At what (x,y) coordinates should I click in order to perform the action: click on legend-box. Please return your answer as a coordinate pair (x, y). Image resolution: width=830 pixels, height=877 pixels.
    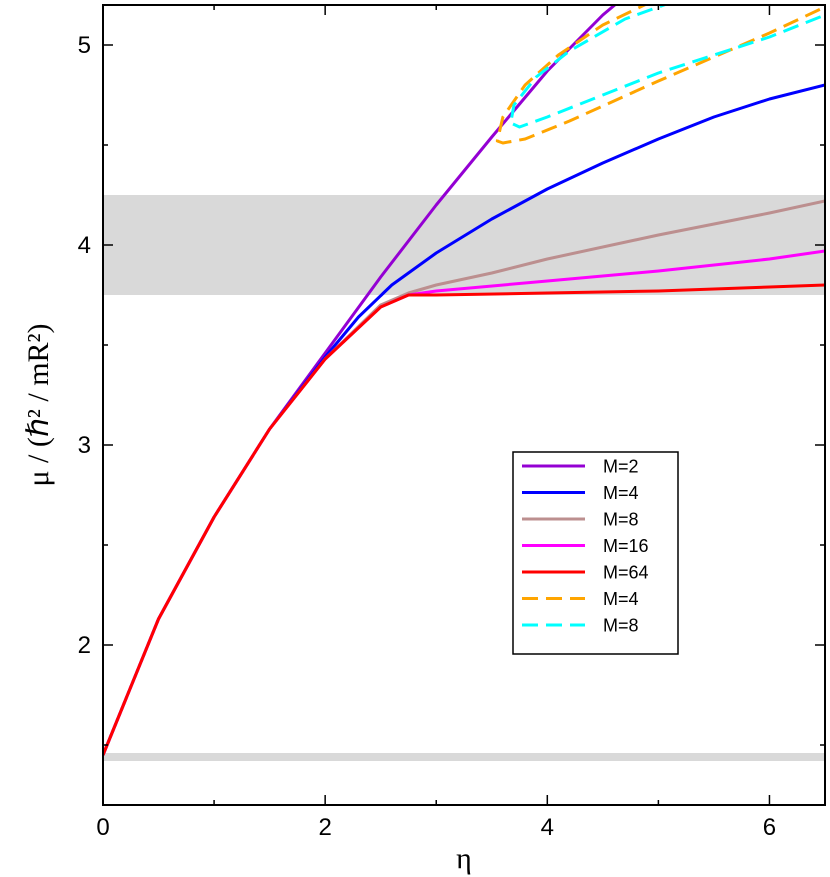
    Looking at the image, I should click on (595, 553).